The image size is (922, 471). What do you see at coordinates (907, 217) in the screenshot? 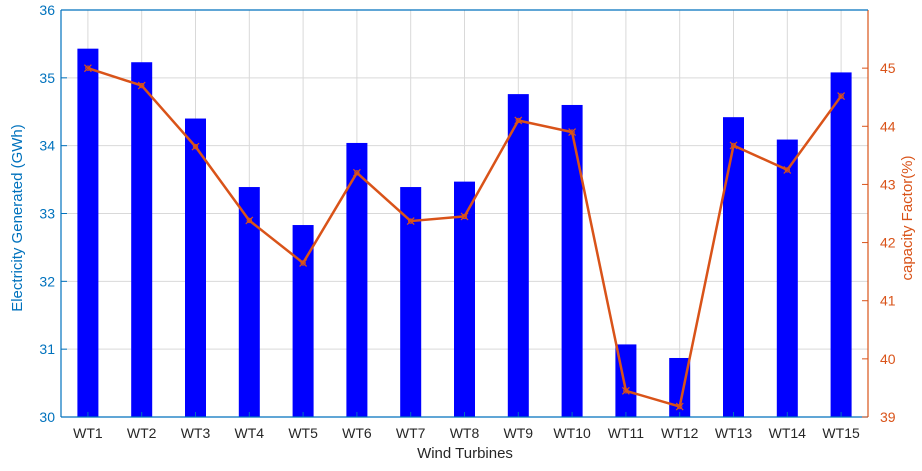
I see `y-axis-right-label: capacity Factor(%)` at bounding box center [907, 217].